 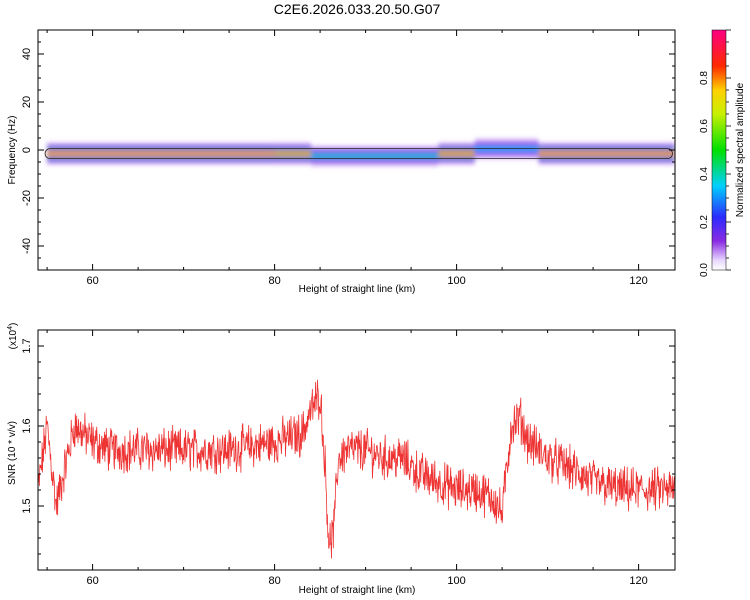 What do you see at coordinates (27, 150) in the screenshot?
I see `heatmap-y-tick-label: 0` at bounding box center [27, 150].